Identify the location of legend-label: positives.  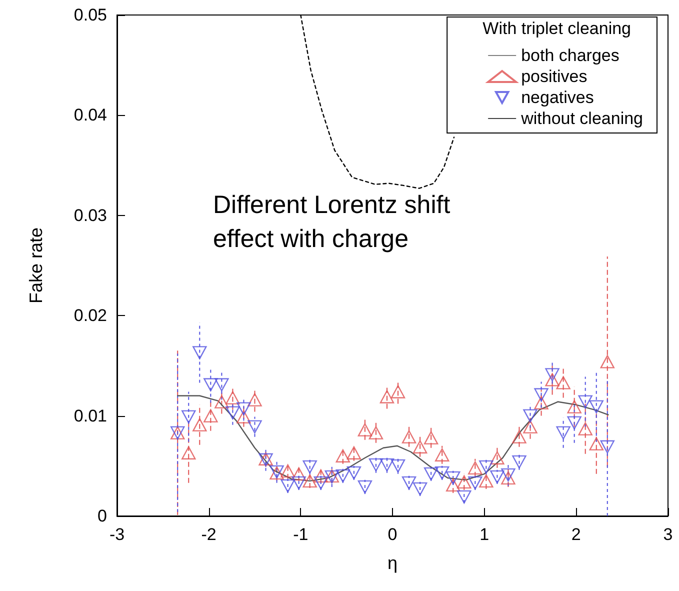
(554, 76).